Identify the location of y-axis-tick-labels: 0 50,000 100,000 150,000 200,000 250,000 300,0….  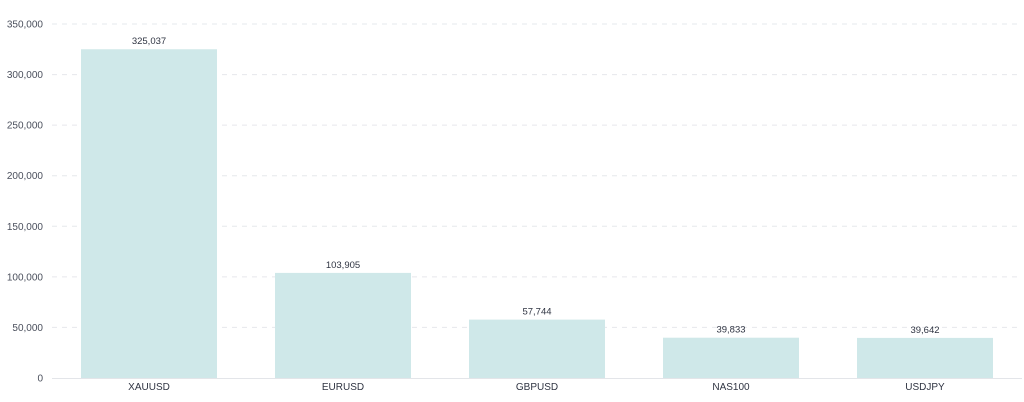
(25, 202).